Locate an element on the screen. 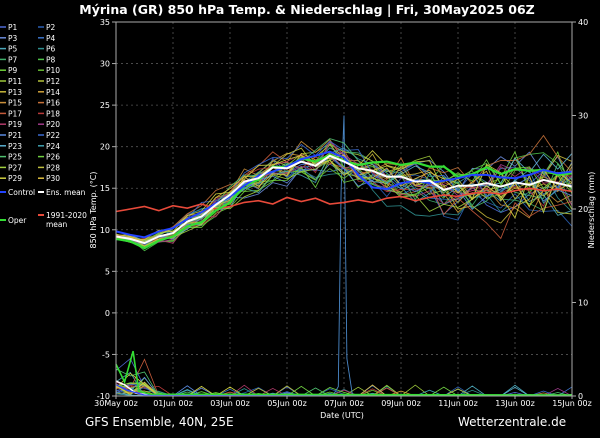 This screenshot has height=438, width=600. legend-label-p20: P20 is located at coordinates (53, 124).